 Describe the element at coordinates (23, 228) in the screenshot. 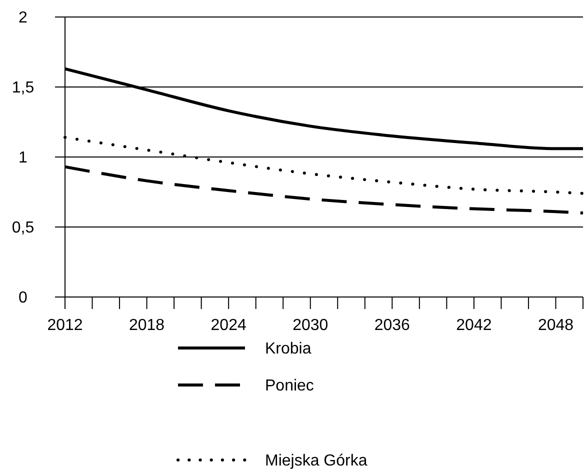

I see `y-tick-label: 0,5` at that location.